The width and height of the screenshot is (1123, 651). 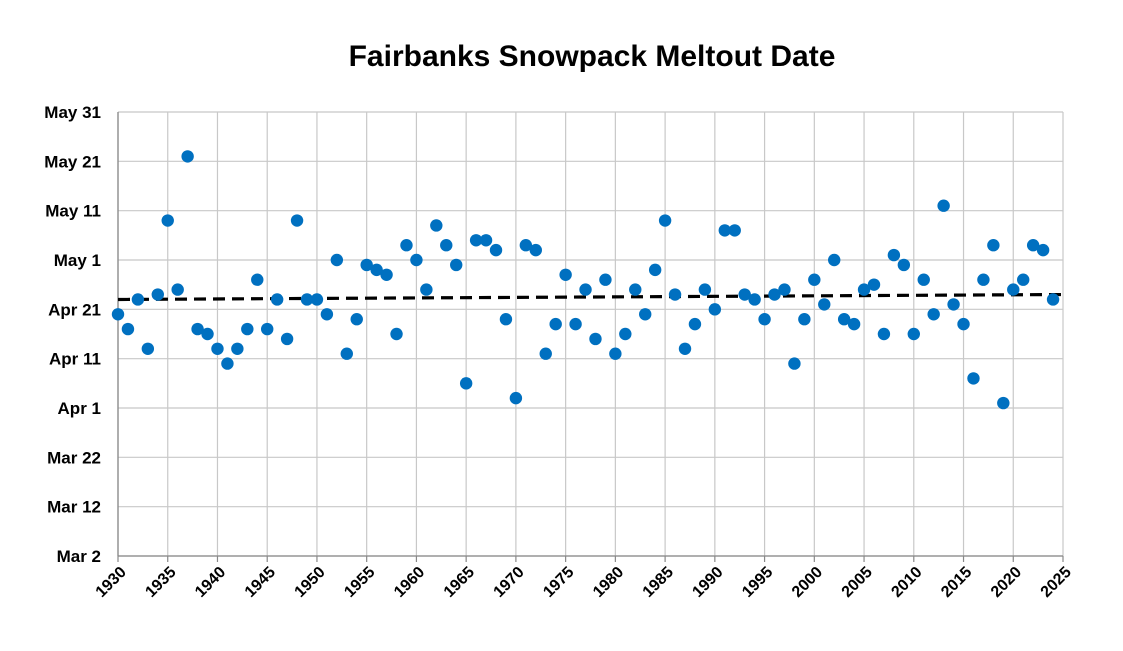 What do you see at coordinates (74, 507) in the screenshot?
I see `y-tick-label: Mar 12` at bounding box center [74, 507].